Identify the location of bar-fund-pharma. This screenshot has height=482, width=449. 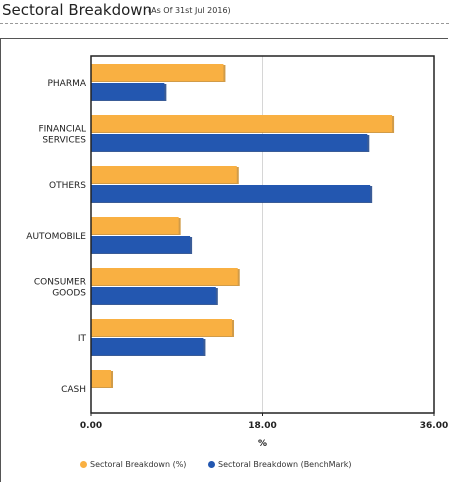
(157, 72).